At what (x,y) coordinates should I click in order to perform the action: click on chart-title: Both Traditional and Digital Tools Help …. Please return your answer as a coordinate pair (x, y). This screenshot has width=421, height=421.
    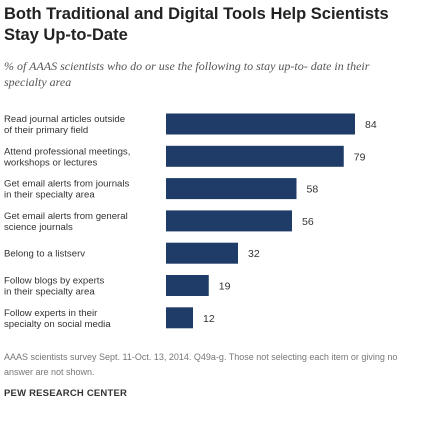
    Looking at the image, I should click on (196, 24).